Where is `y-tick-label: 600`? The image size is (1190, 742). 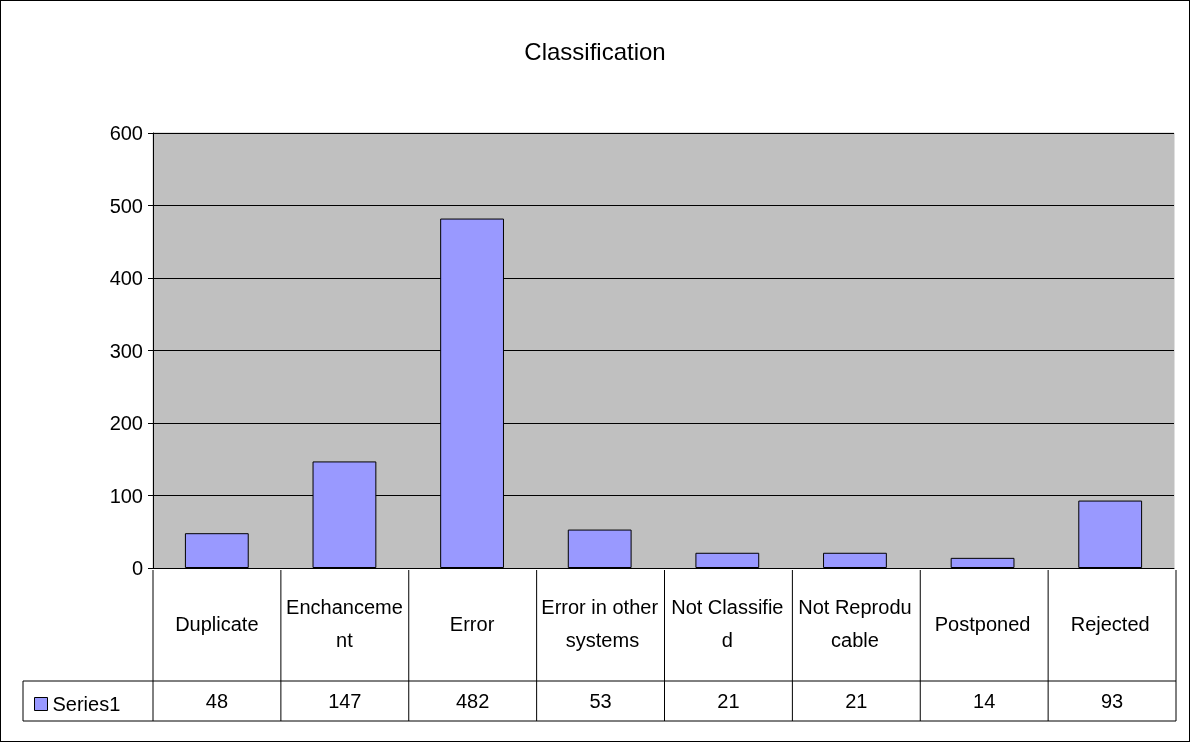 y-tick-label: 600 is located at coordinates (126, 133).